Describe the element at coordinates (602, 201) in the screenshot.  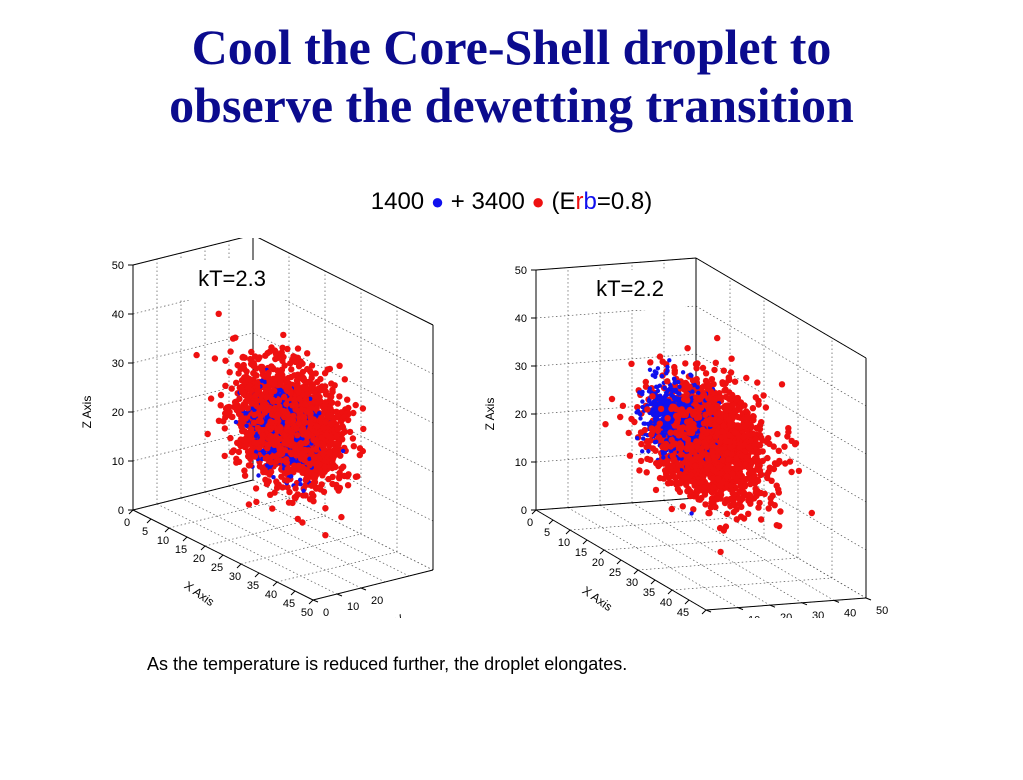
I see `energy-label: (Erb=0.8)` at that location.